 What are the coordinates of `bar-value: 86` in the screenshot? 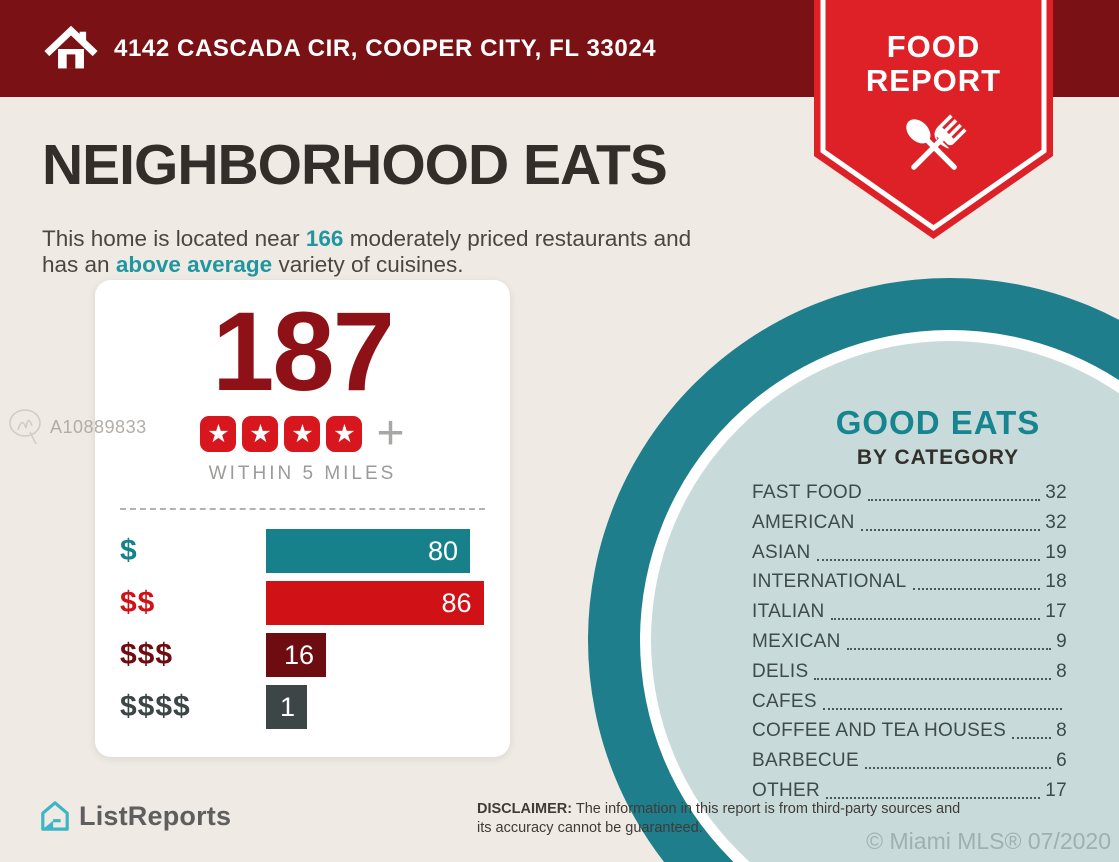 It's located at (456, 602).